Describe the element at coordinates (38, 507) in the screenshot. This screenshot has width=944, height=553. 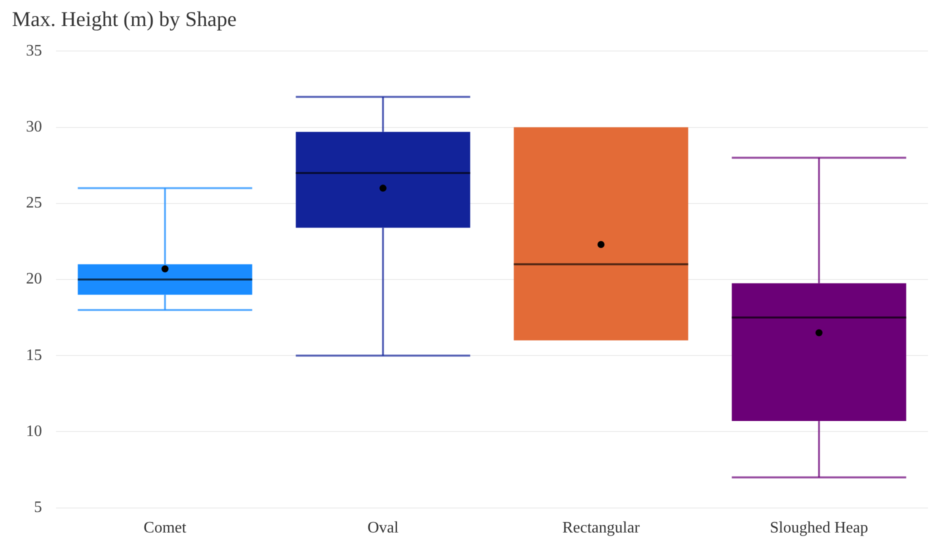
I see `y-tick-label: 5` at that location.